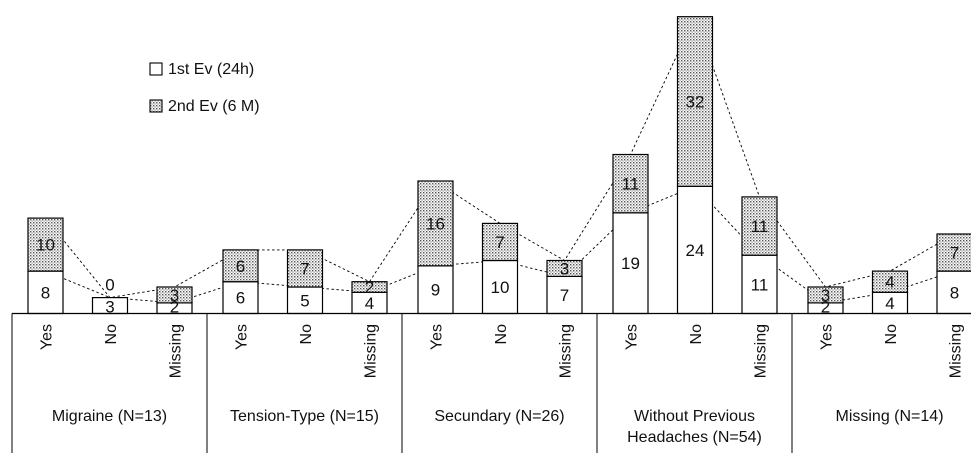  I want to click on data-label-second: 6, so click(240, 266).